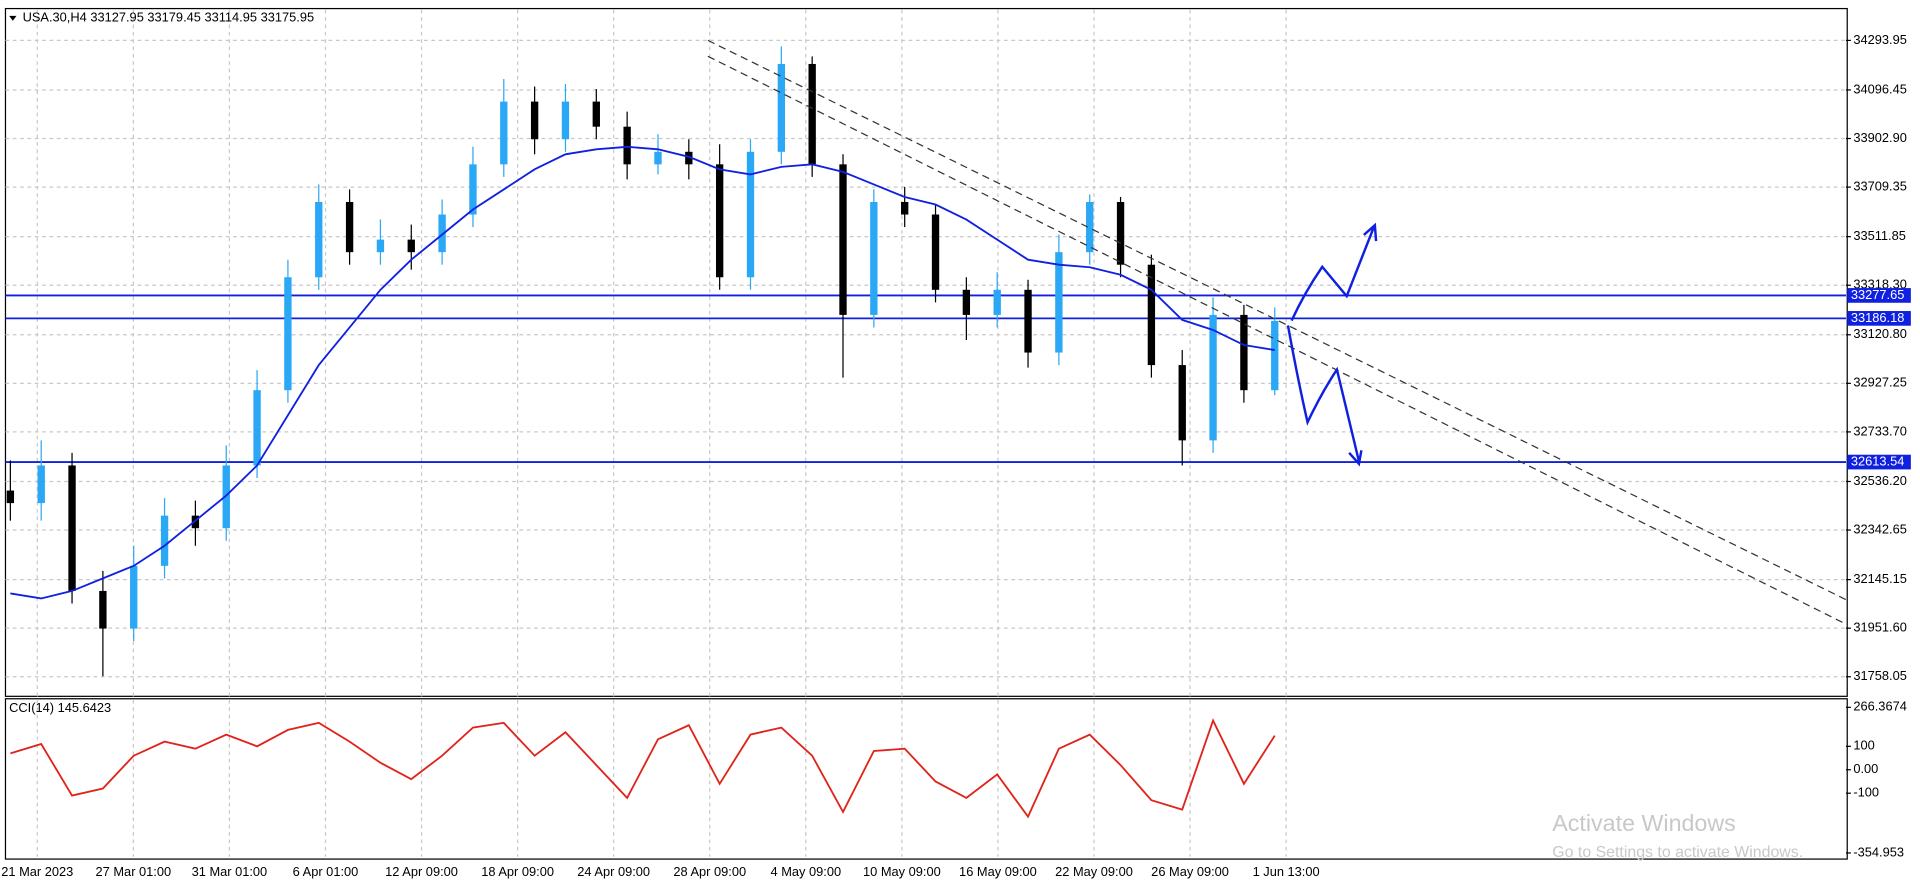  I want to click on date-label: 4 May 09:00, so click(806, 871).